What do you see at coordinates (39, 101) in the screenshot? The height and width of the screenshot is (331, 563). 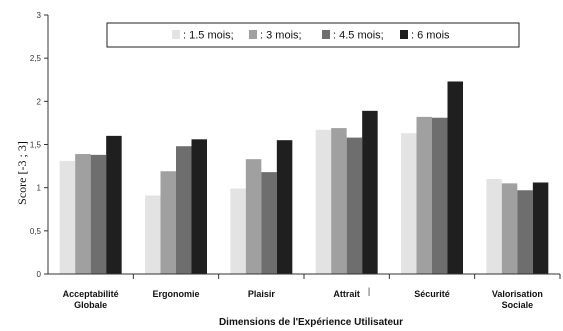 I see `y-tick-label: 2` at bounding box center [39, 101].